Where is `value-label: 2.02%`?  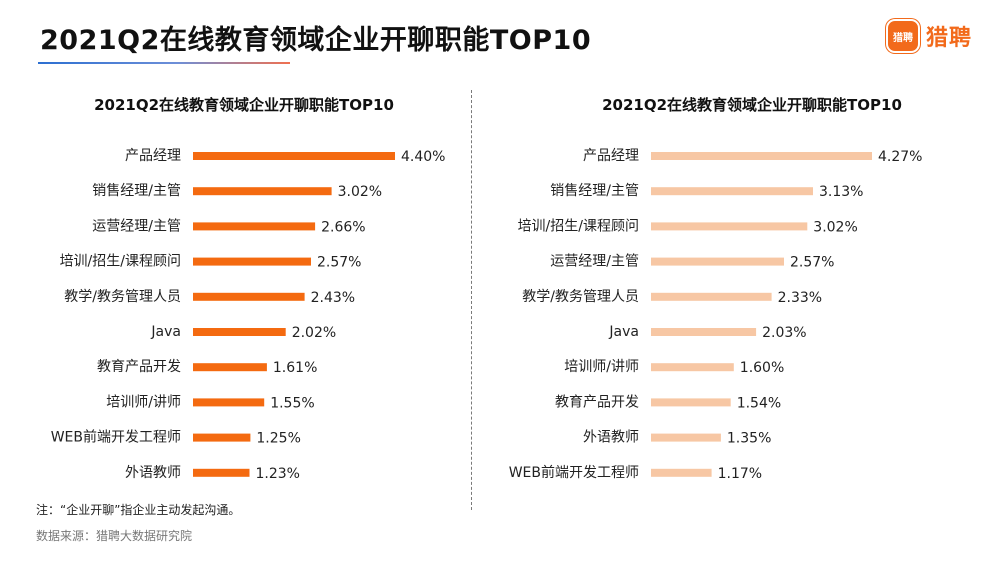 value-label: 2.02% is located at coordinates (314, 333).